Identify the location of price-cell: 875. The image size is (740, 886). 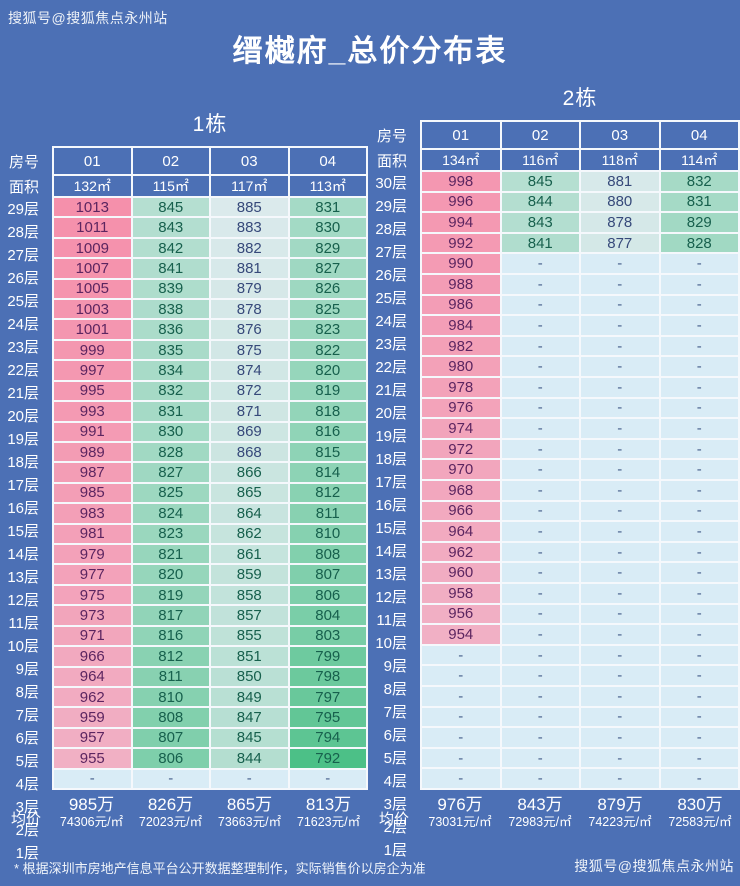
(249, 350).